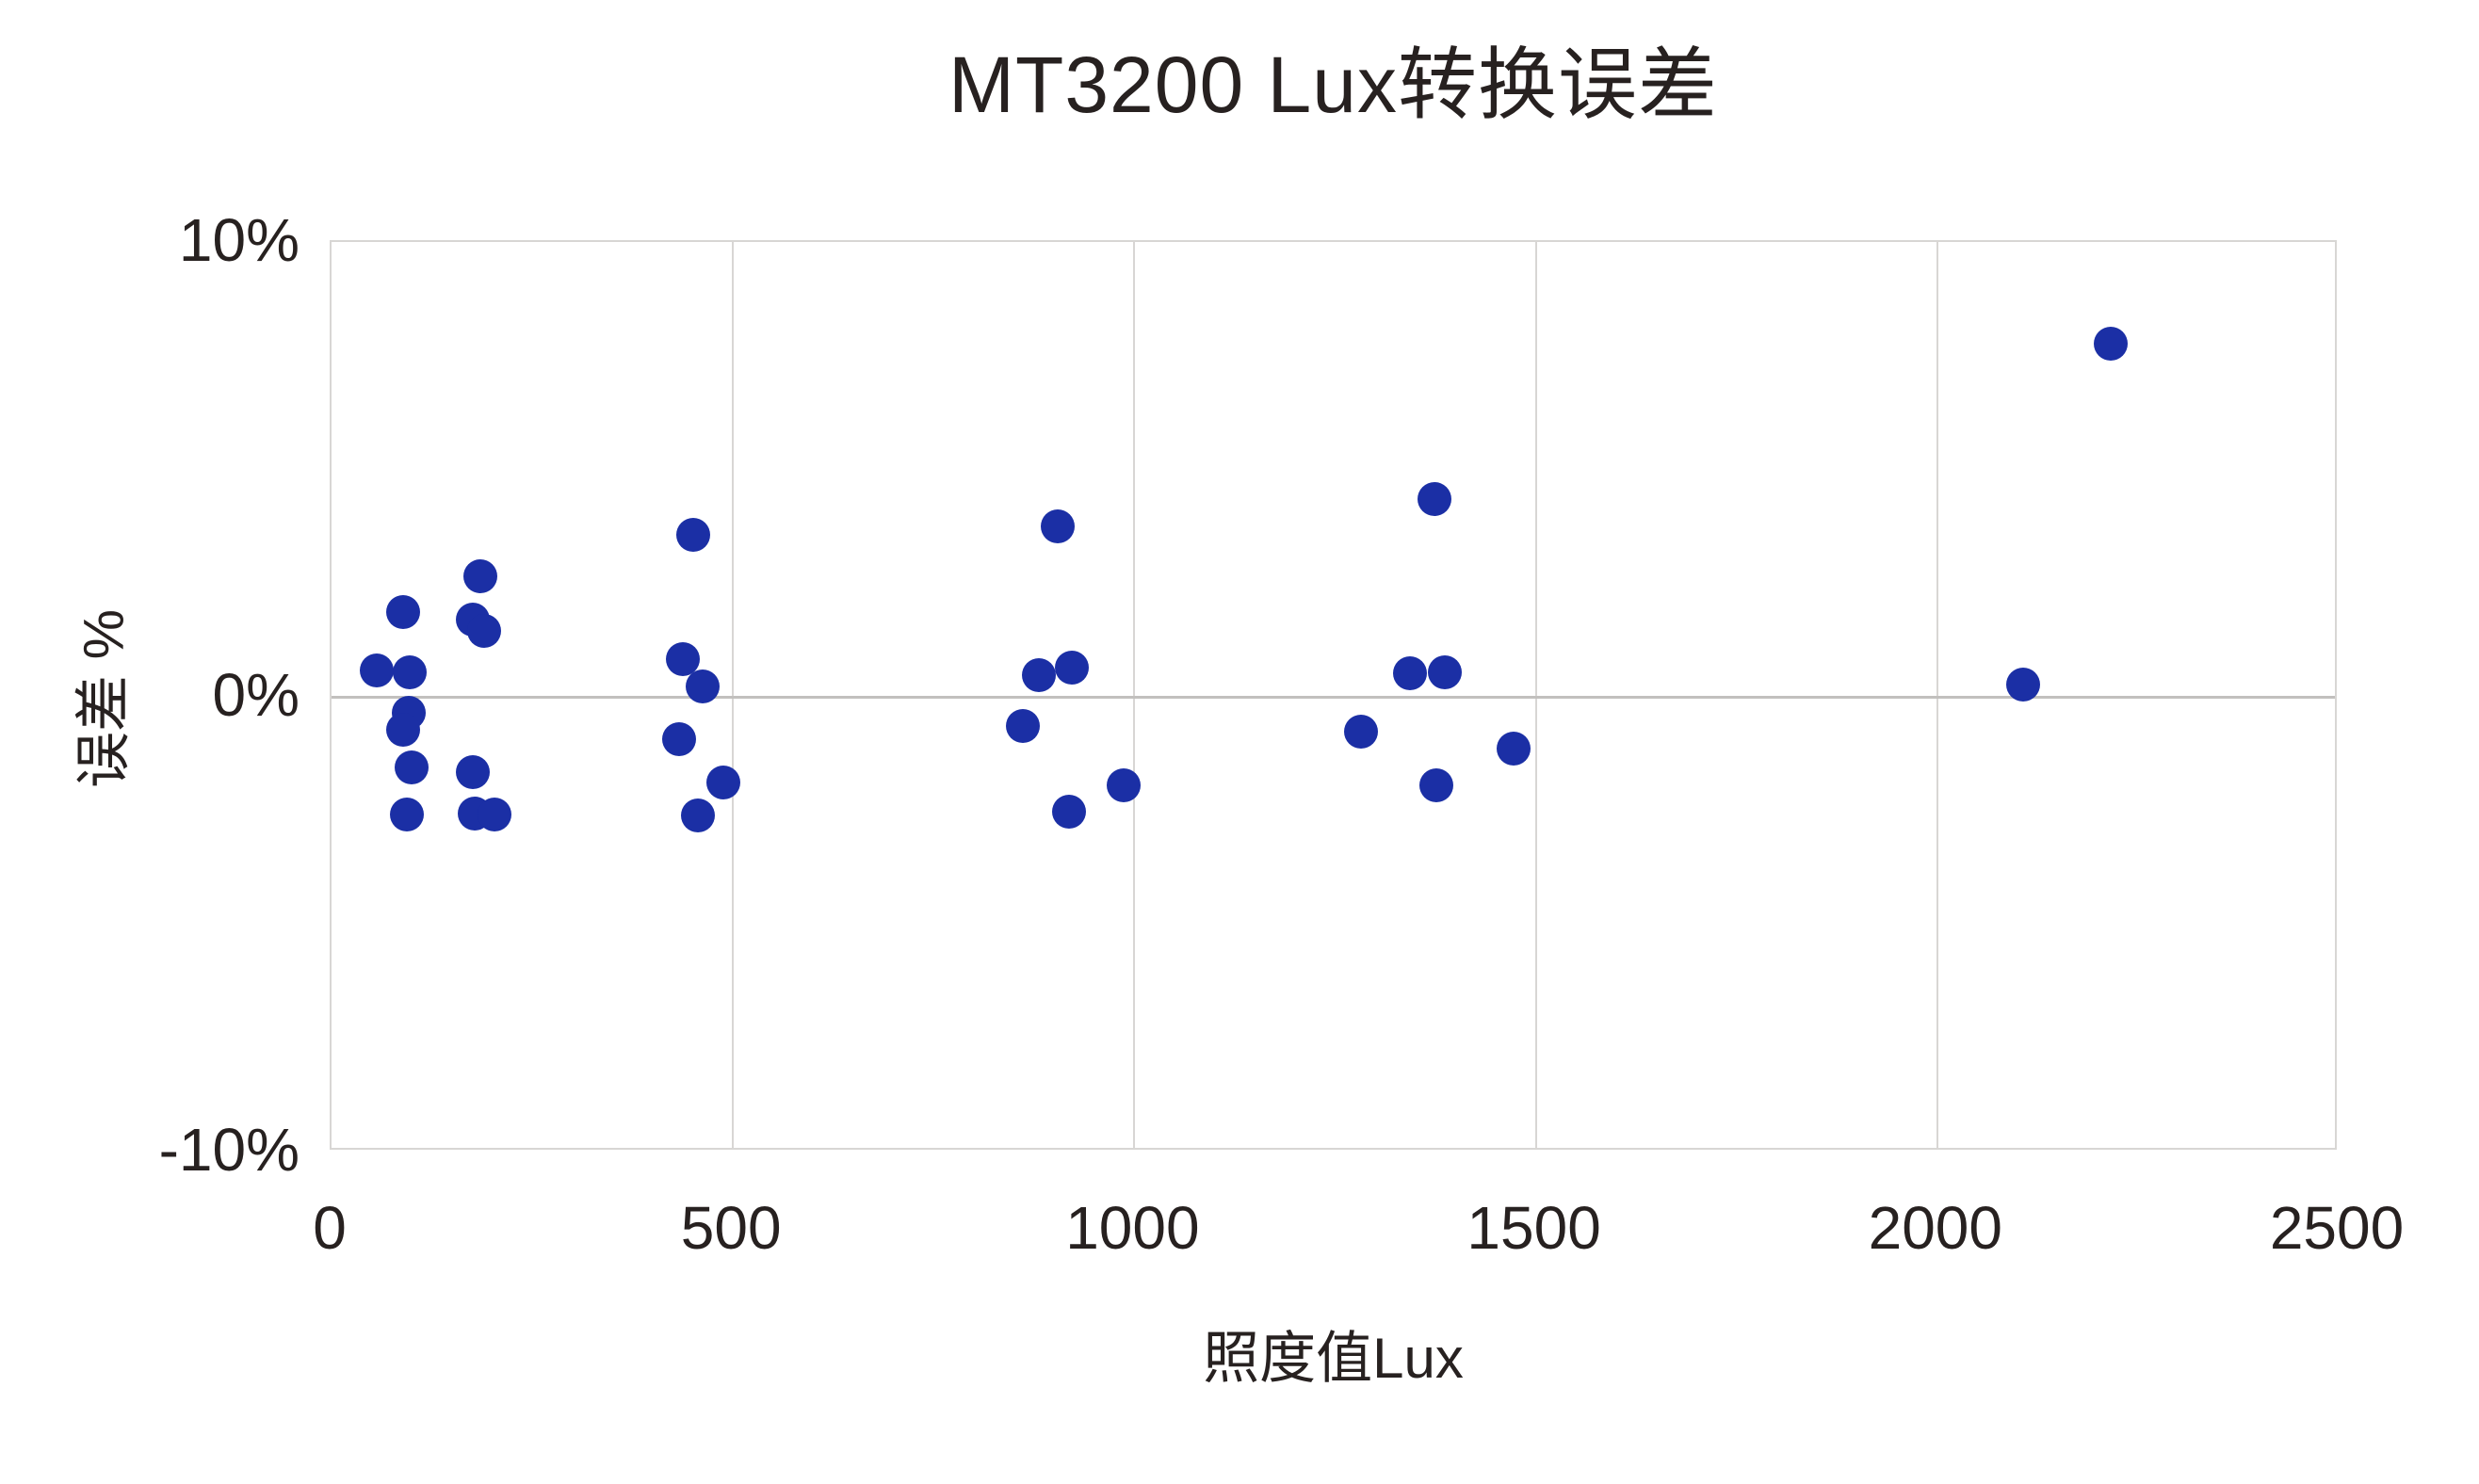  Describe the element at coordinates (256, 695) in the screenshot. I see `y-tick-label: 0%` at that location.